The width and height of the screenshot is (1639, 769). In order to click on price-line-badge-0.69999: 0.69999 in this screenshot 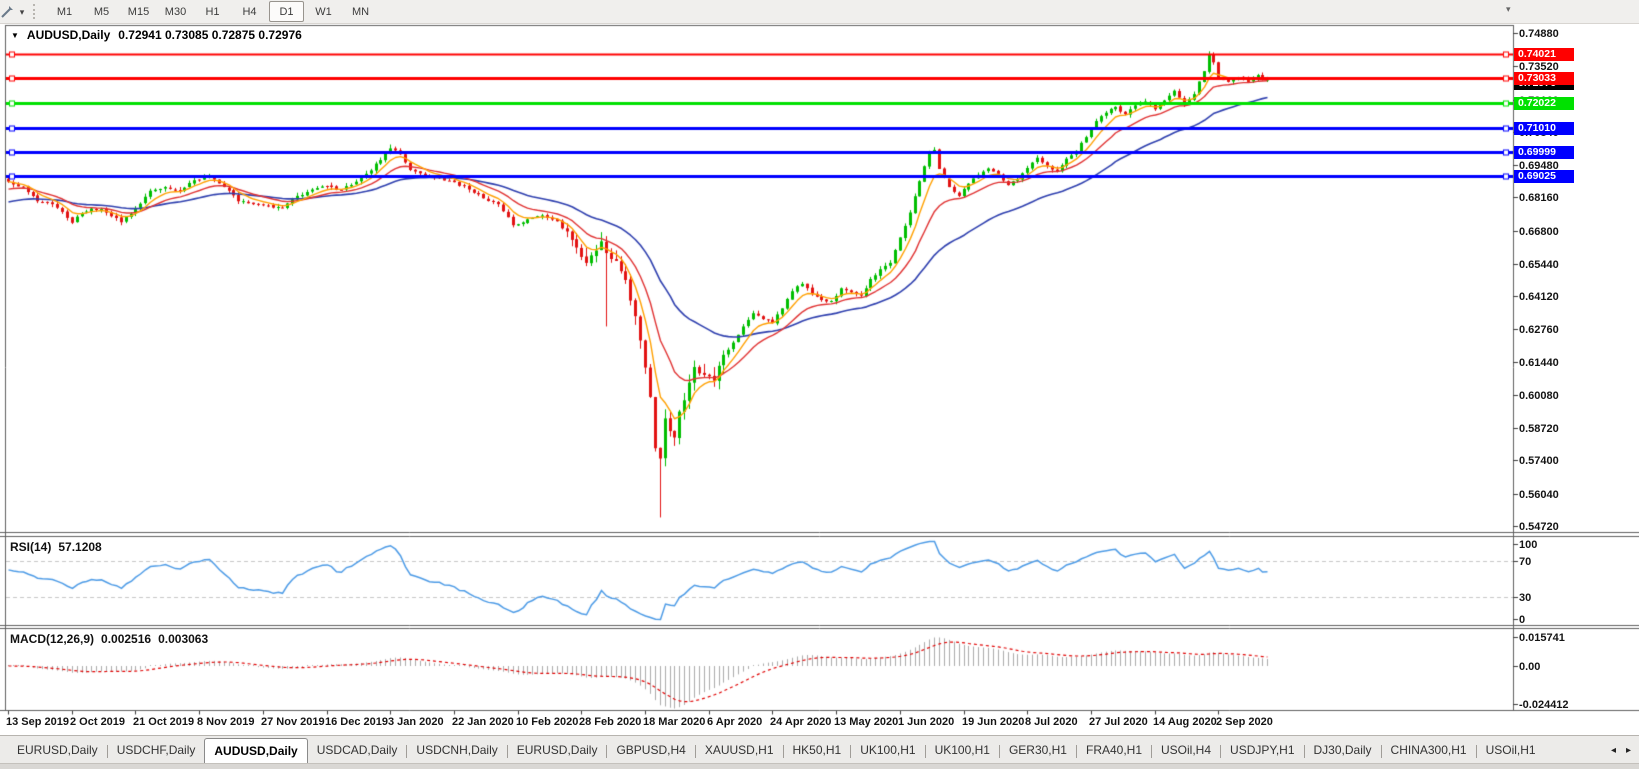, I will do `click(1544, 152)`.